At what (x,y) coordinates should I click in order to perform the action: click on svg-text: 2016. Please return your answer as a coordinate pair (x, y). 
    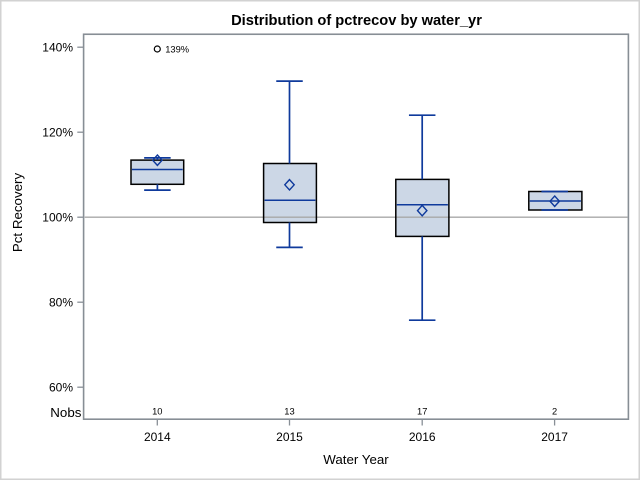
    Looking at the image, I should click on (422, 437).